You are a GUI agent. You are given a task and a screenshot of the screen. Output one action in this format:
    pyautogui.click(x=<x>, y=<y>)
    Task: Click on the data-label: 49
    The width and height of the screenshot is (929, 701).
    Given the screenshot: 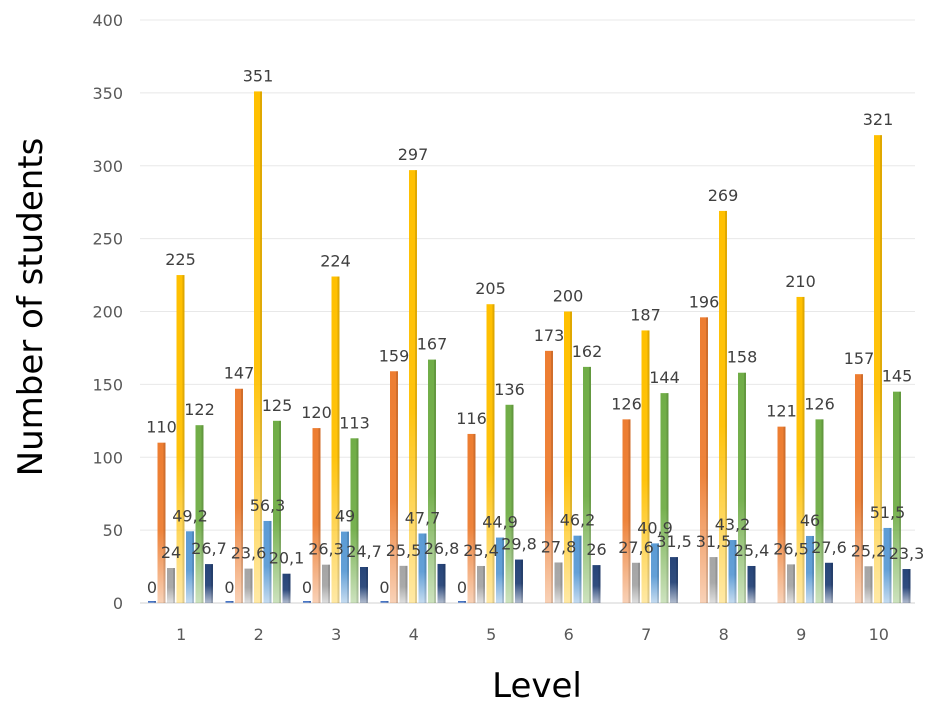 What is the action you would take?
    pyautogui.click(x=345, y=516)
    